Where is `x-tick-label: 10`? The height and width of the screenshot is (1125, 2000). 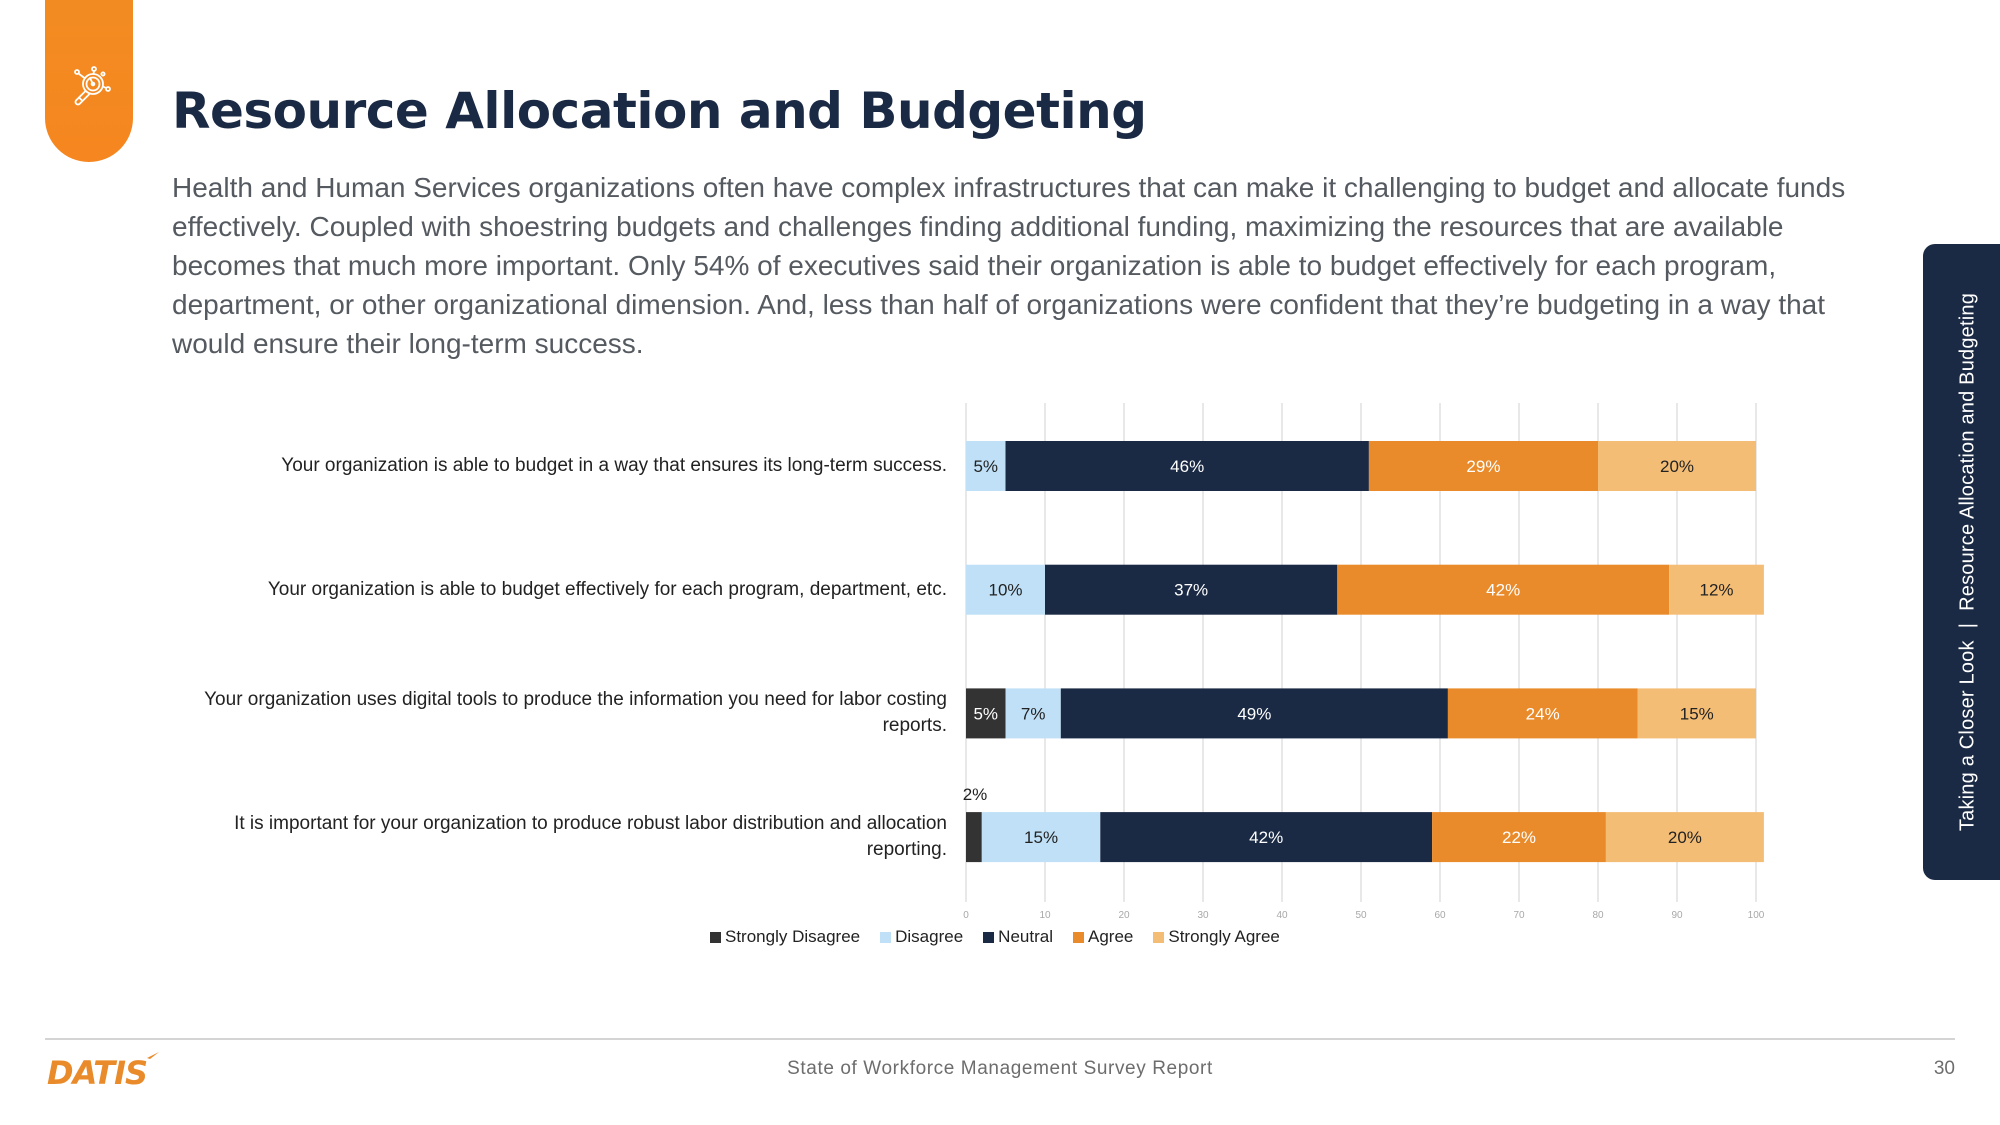 x-tick-label: 10 is located at coordinates (1045, 915).